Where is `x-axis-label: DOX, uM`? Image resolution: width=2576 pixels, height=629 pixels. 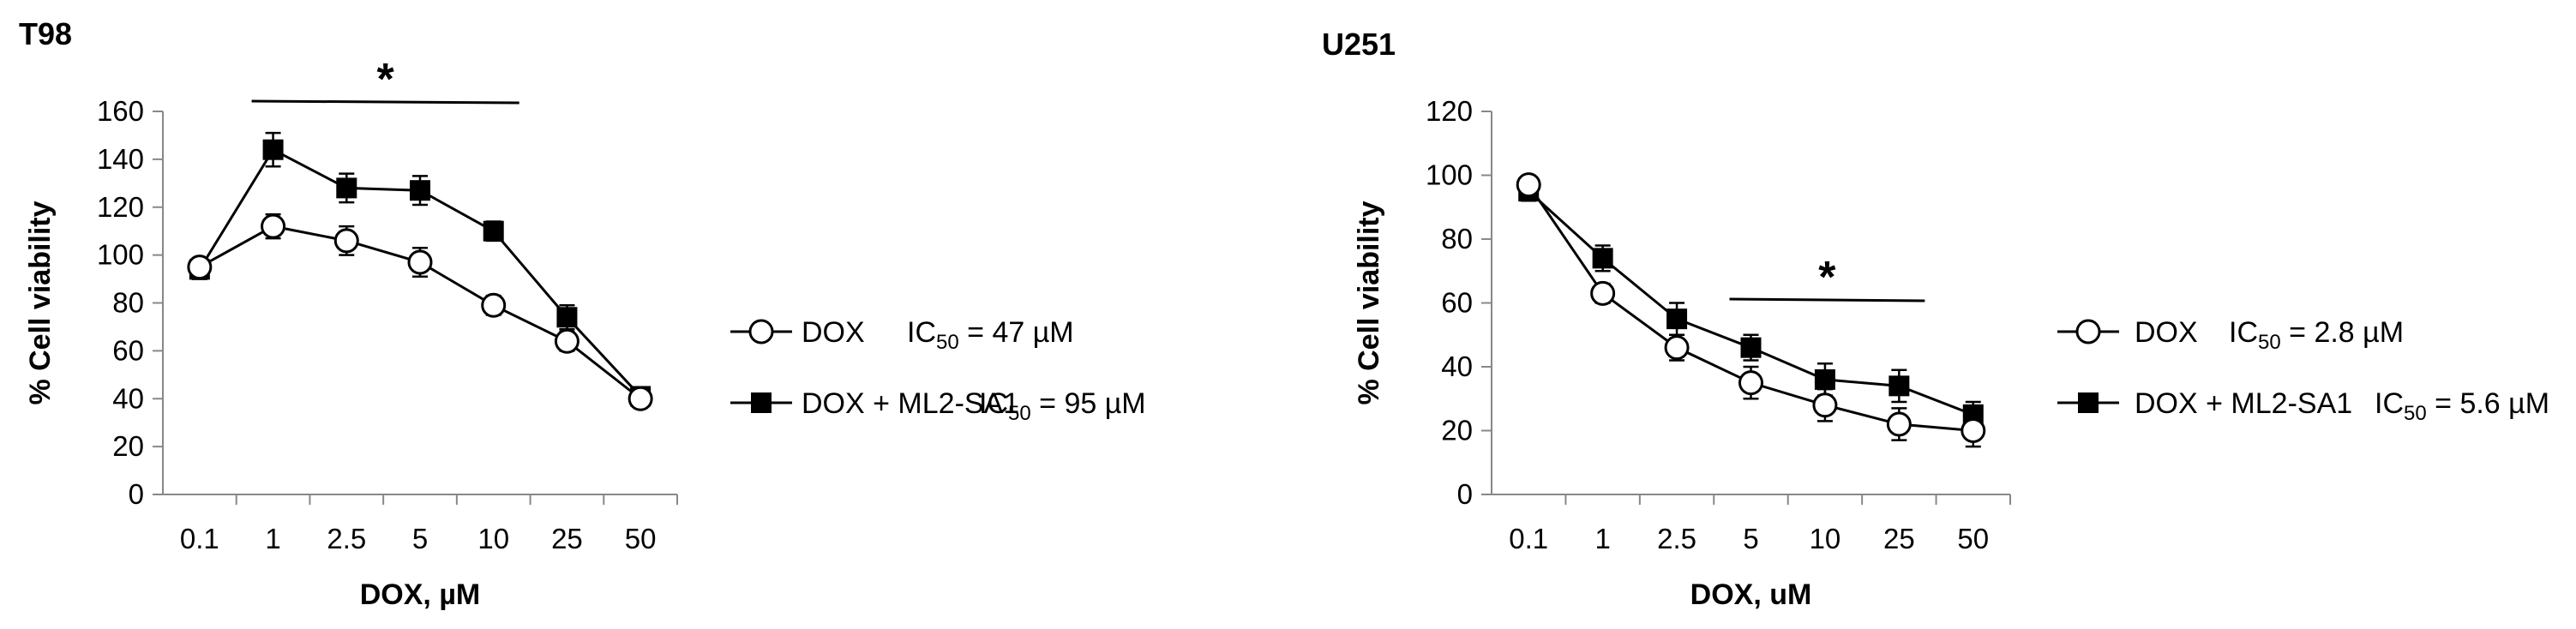 x-axis-label: DOX, uM is located at coordinates (1751, 594).